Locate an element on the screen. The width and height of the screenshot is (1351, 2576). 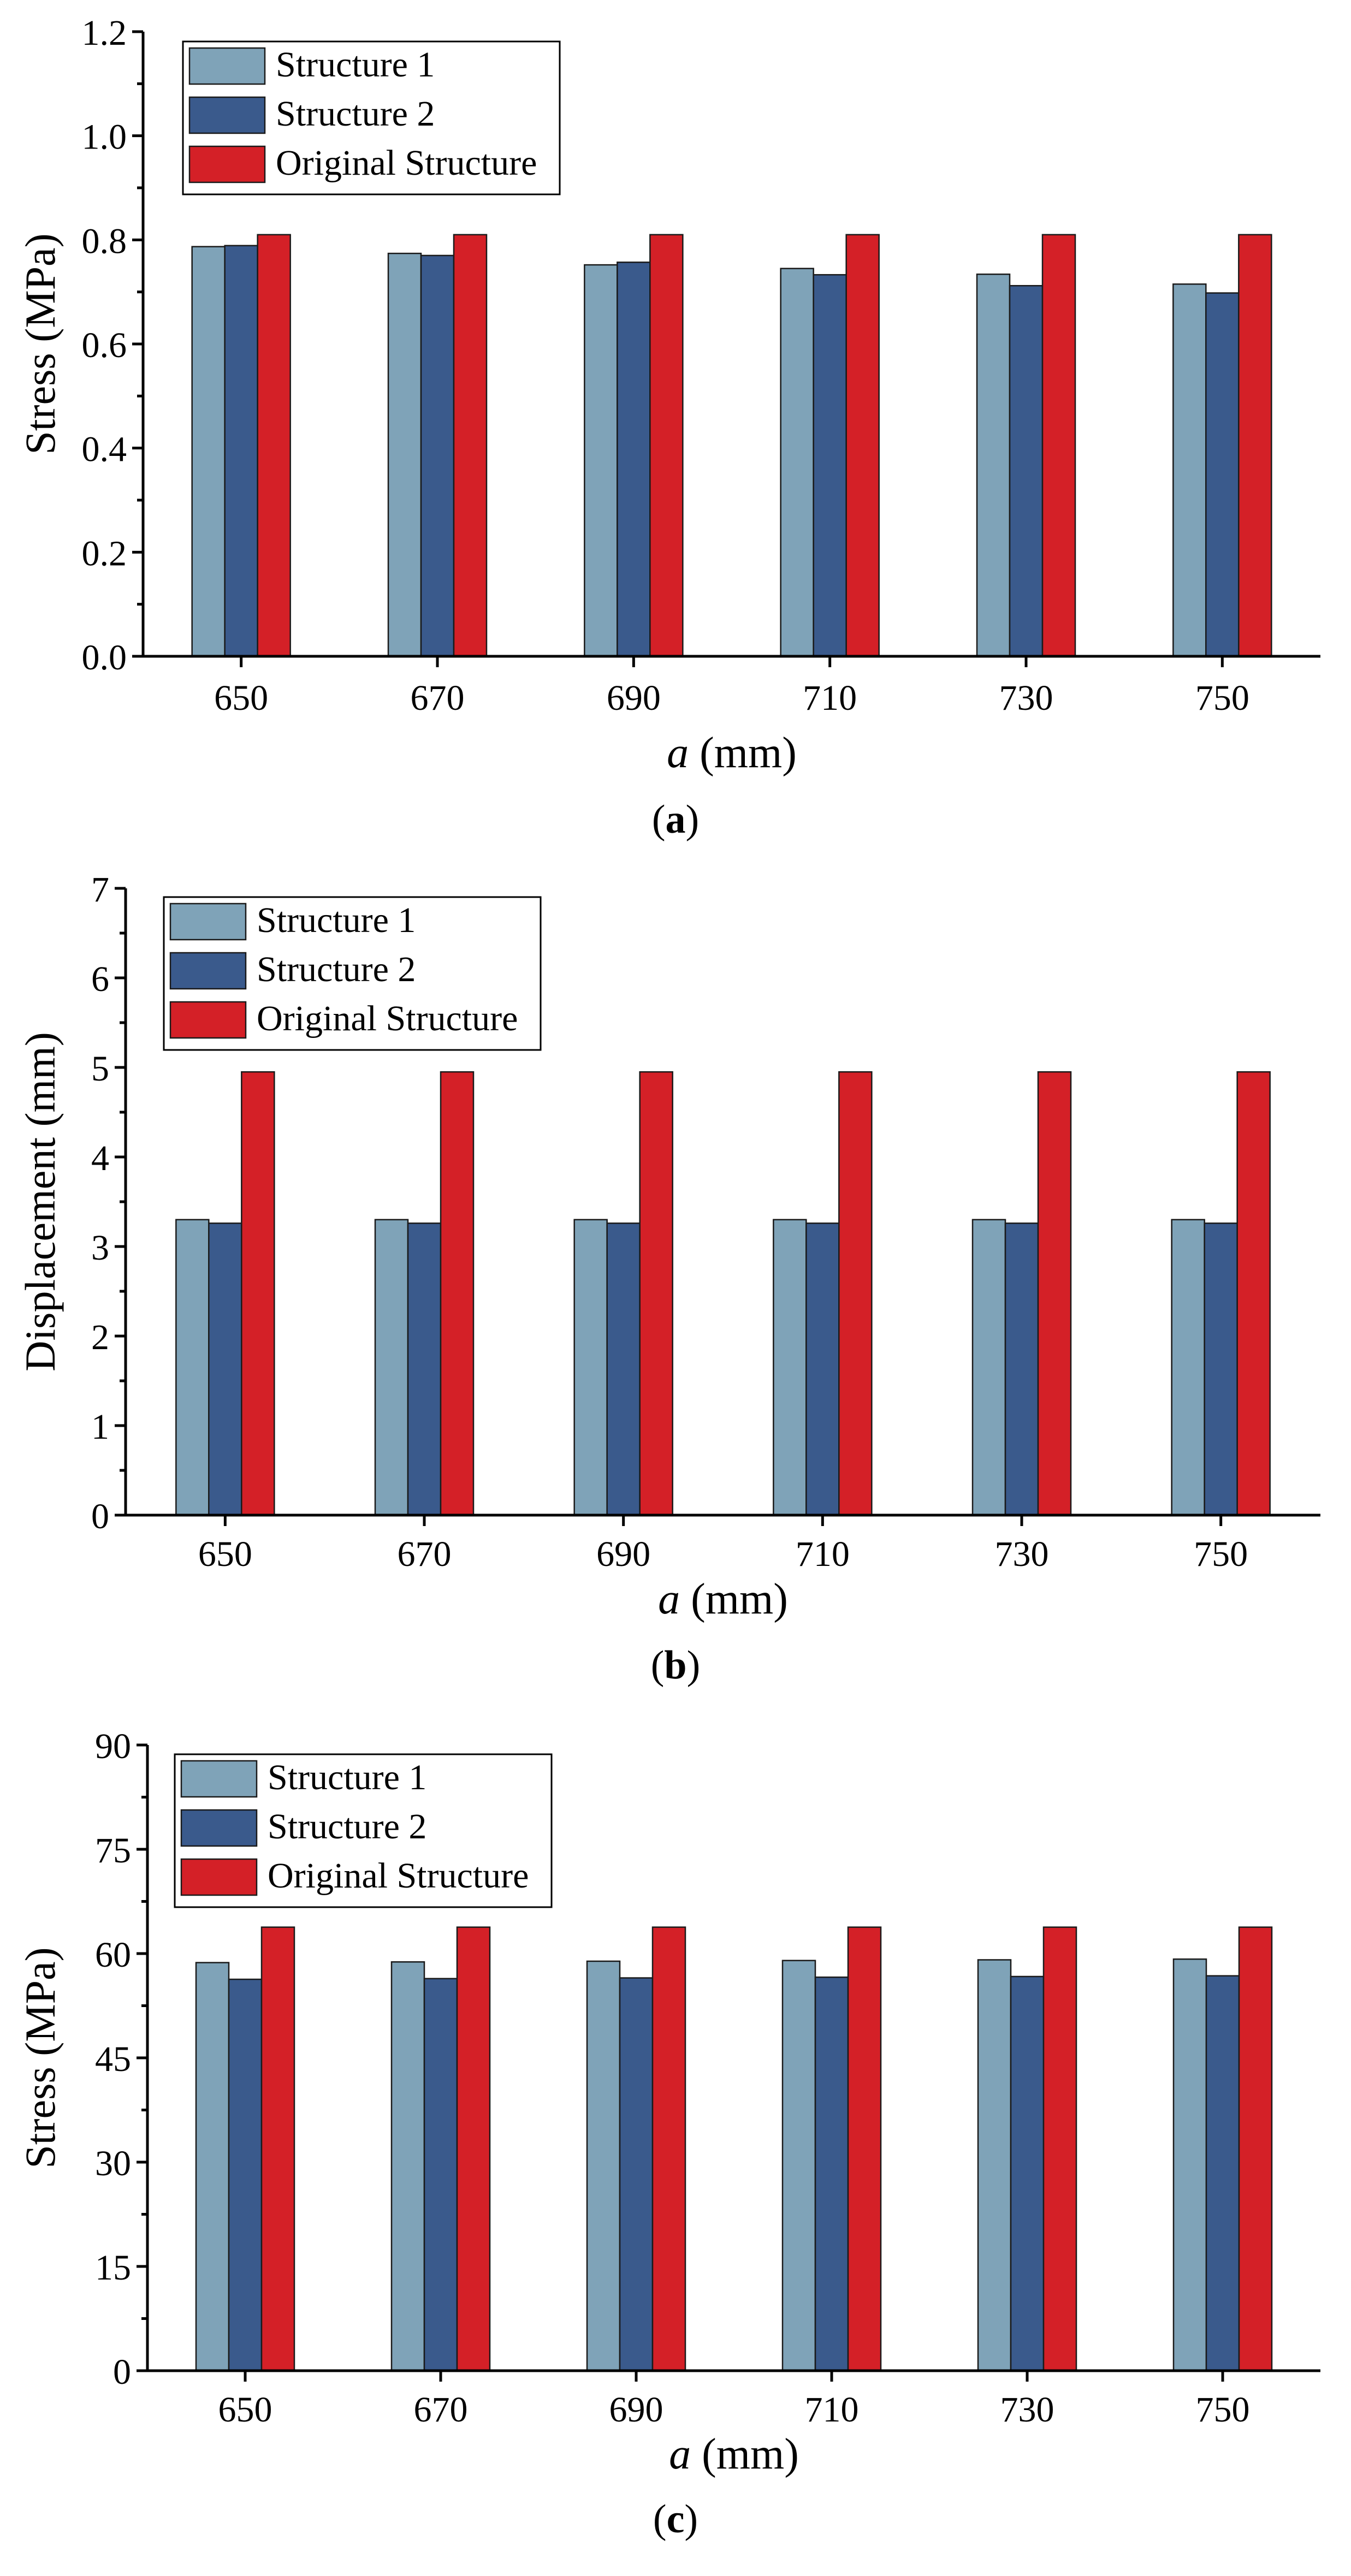
y-tick-label: 2 is located at coordinates (100, 1337).